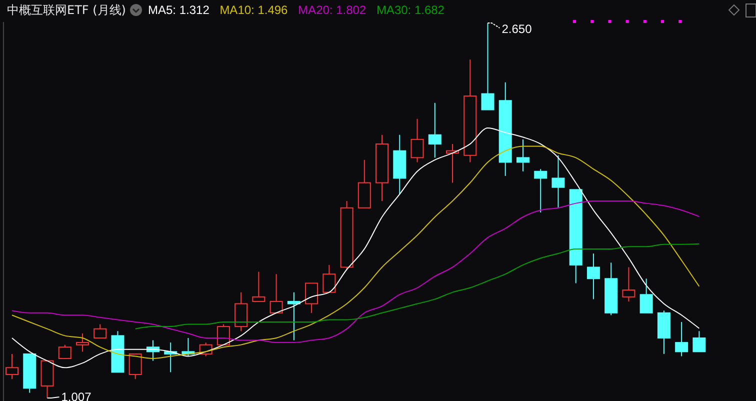 The width and height of the screenshot is (756, 401). Describe the element at coordinates (332, 10) in the screenshot. I see `text: MA20: 1.802` at that location.